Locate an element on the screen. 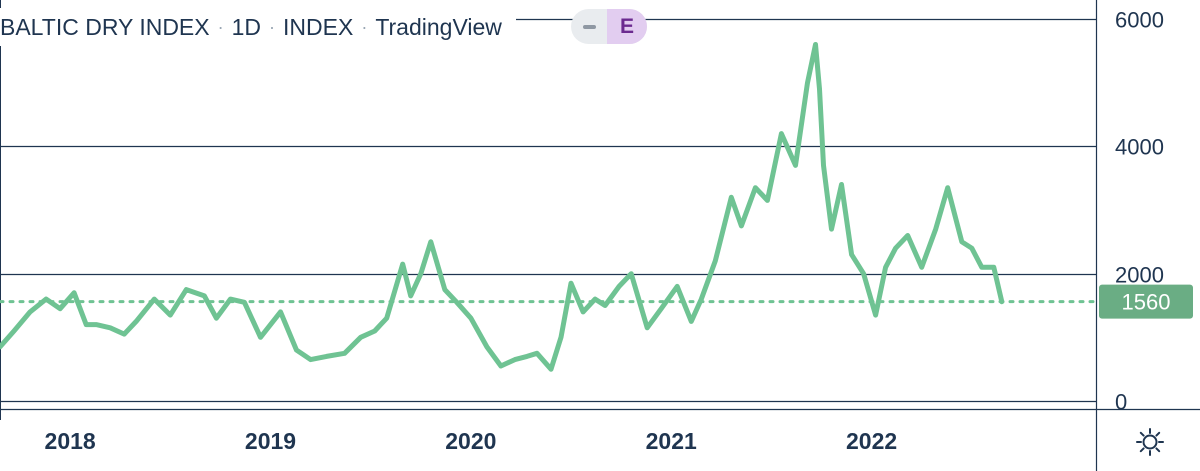  x-axis: 2018 2019 2020 2021 2022 is located at coordinates (471, 441).